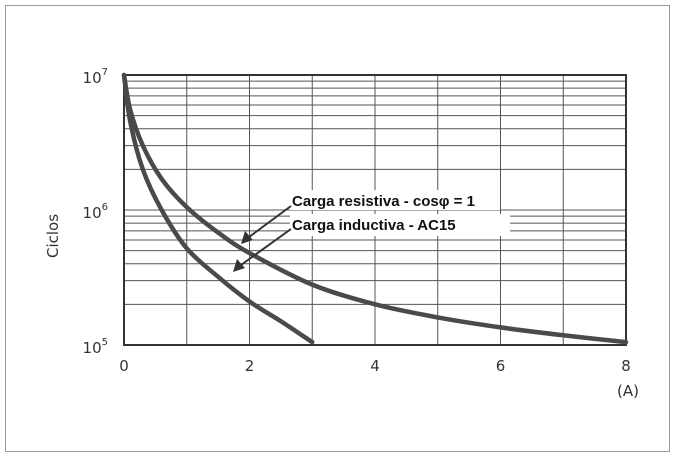 The width and height of the screenshot is (677, 457). I want to click on x-tick-label: 4, so click(375, 366).